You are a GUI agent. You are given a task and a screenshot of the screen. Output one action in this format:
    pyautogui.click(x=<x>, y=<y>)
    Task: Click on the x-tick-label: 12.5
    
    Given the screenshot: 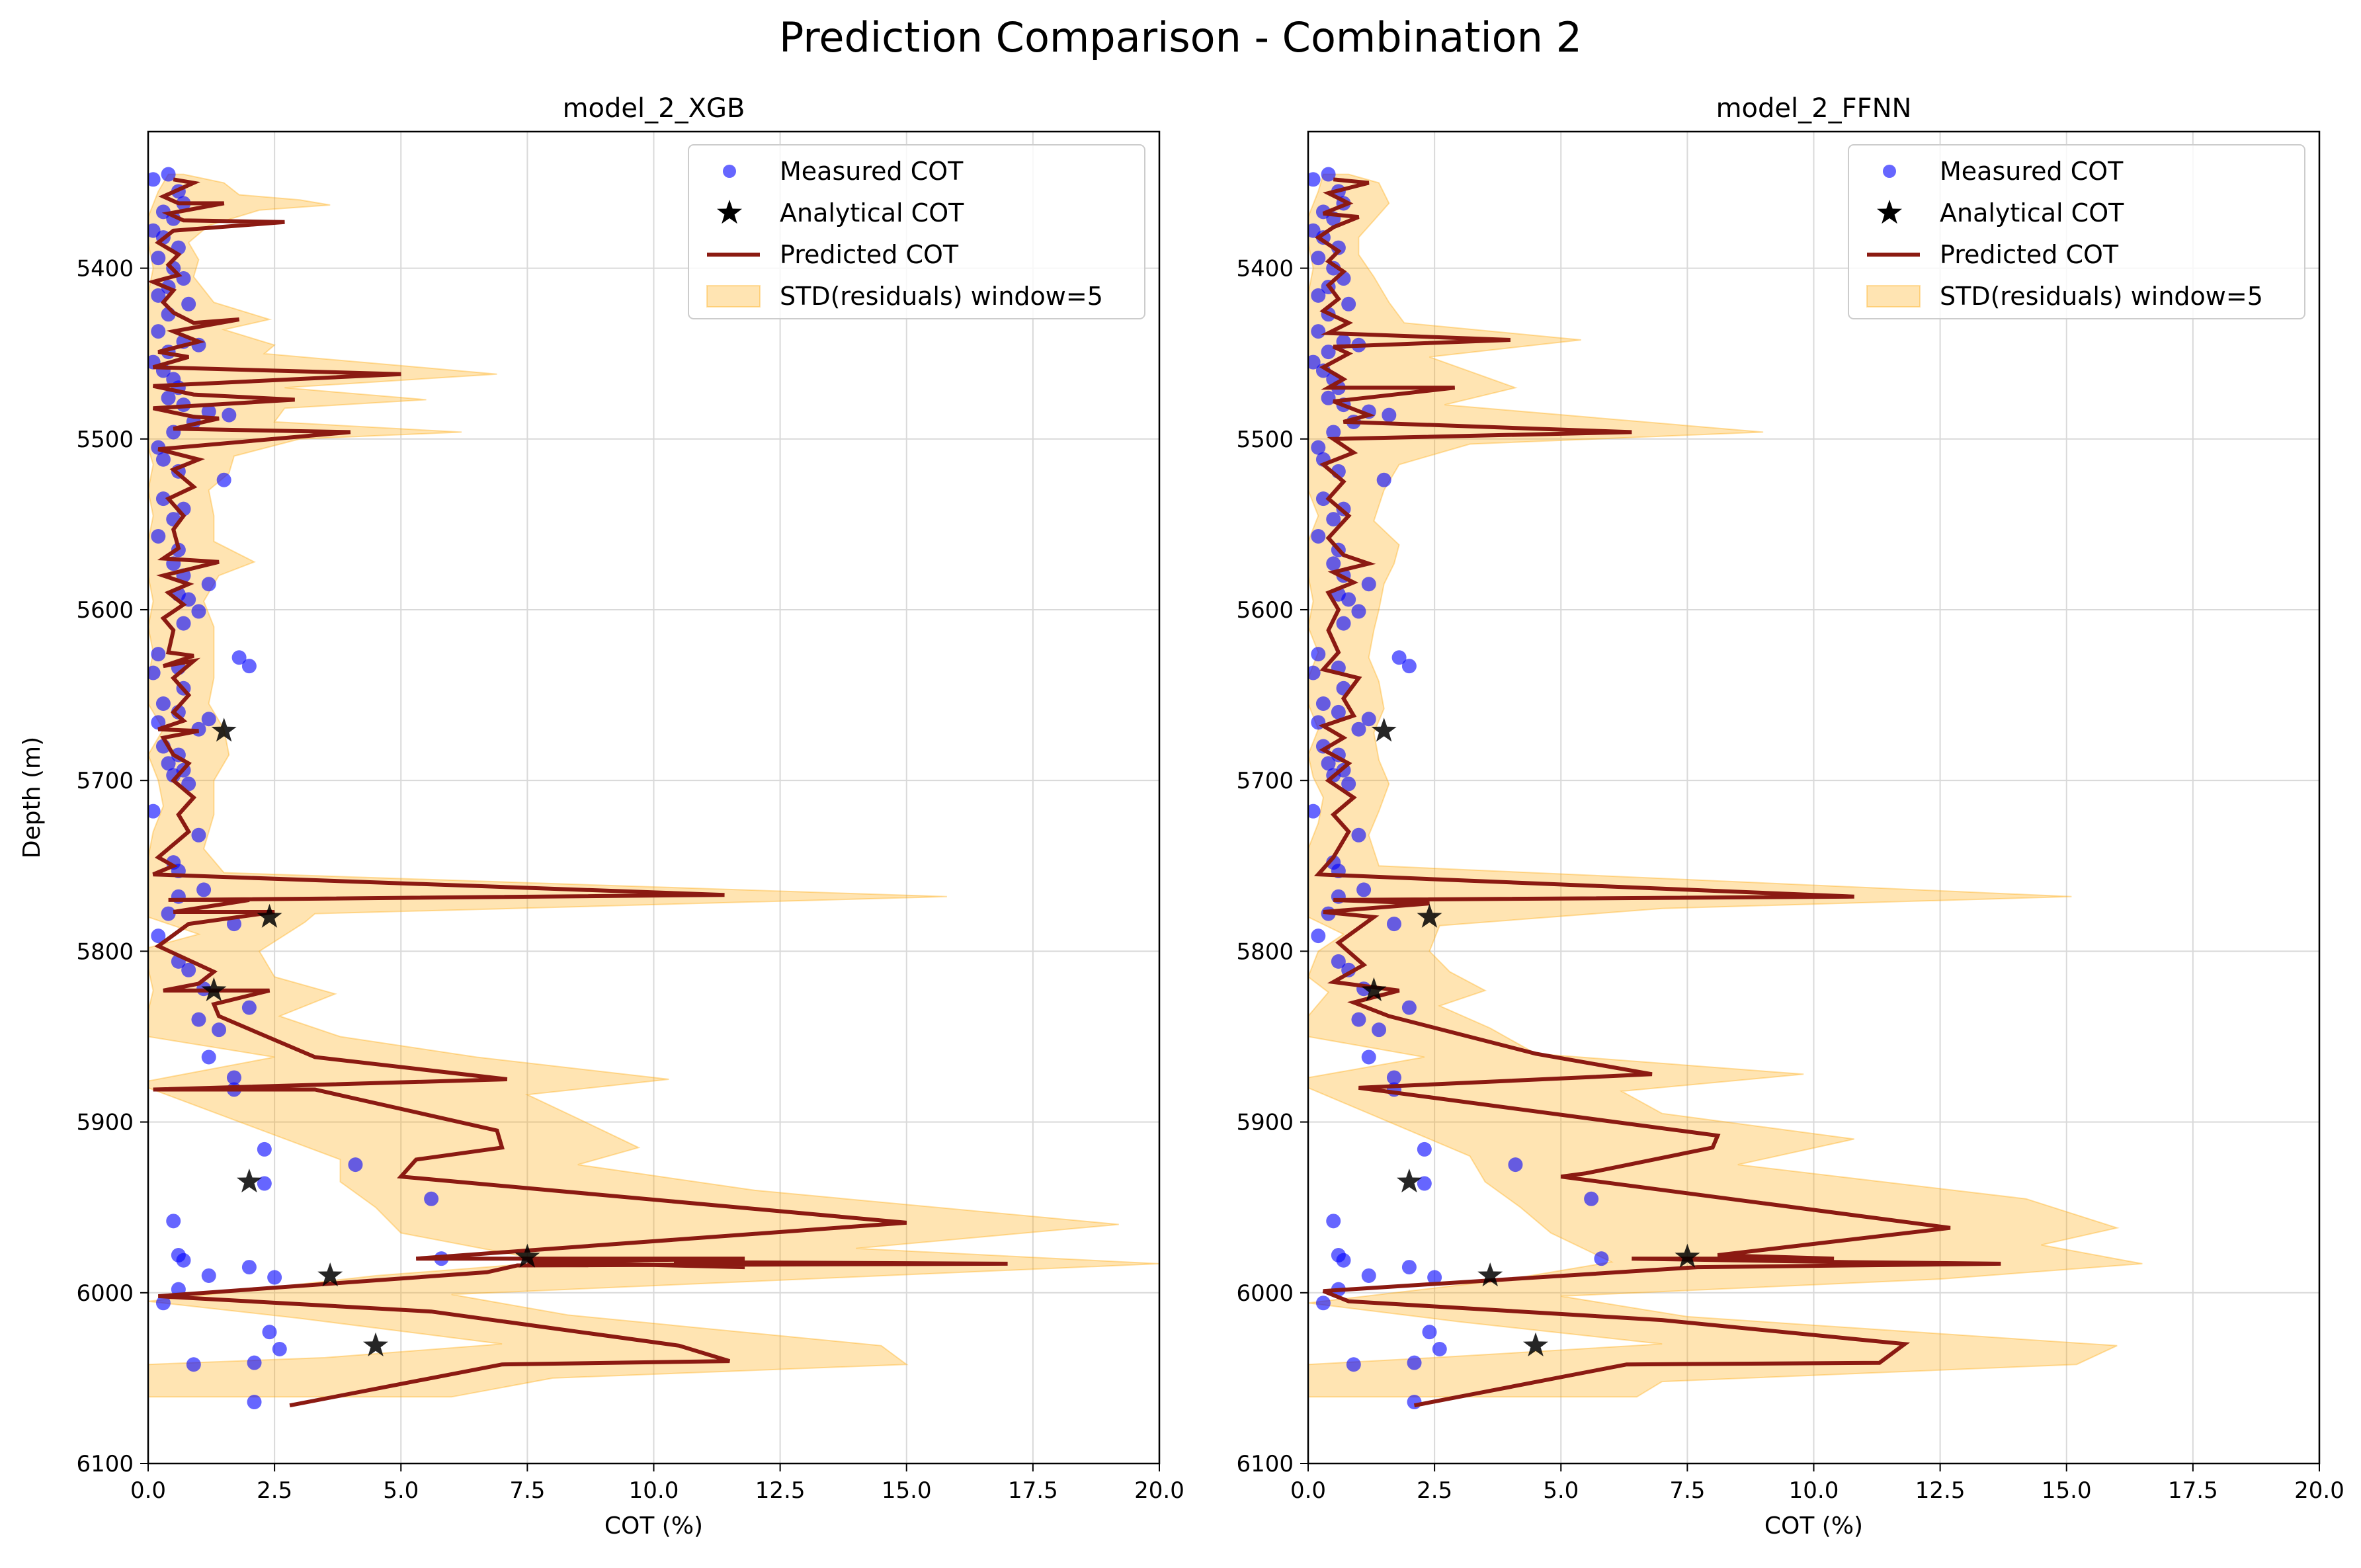 What is the action you would take?
    pyautogui.click(x=780, y=1490)
    